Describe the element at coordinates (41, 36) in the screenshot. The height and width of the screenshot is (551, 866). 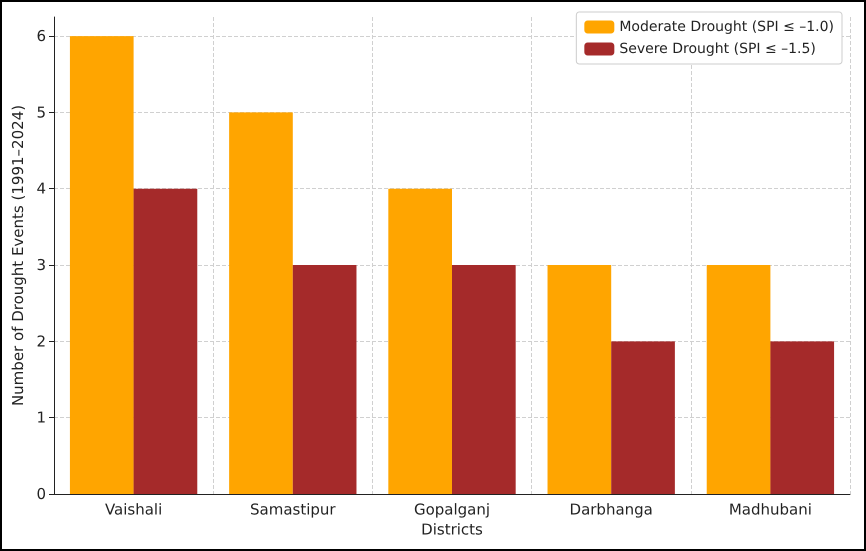
I see `y-tick-label: 6` at that location.